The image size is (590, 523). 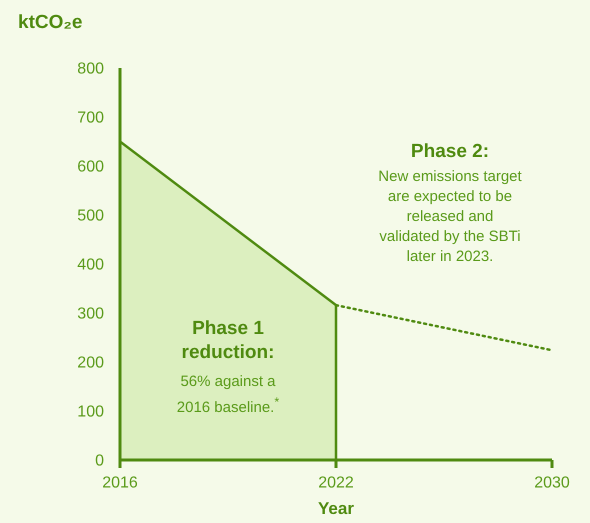 I want to click on x-tick-label: 2030, so click(x=552, y=483).